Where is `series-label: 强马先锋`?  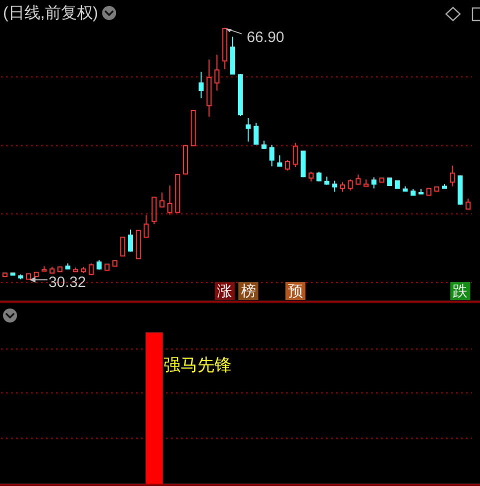
series-label: 强马先锋 is located at coordinates (198, 364).